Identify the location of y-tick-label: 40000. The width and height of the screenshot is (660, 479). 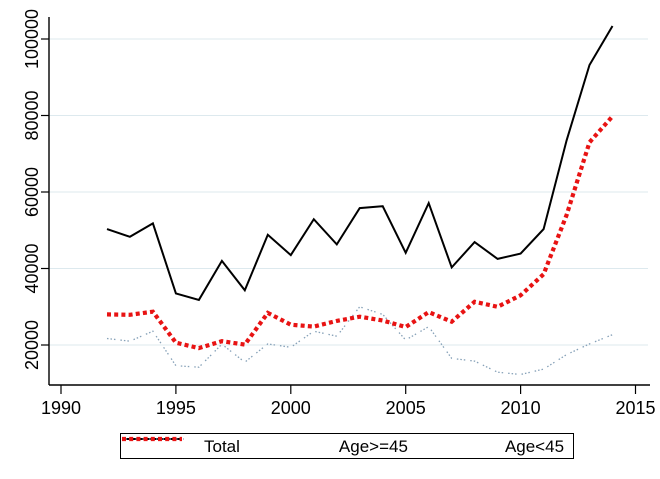
(32, 268).